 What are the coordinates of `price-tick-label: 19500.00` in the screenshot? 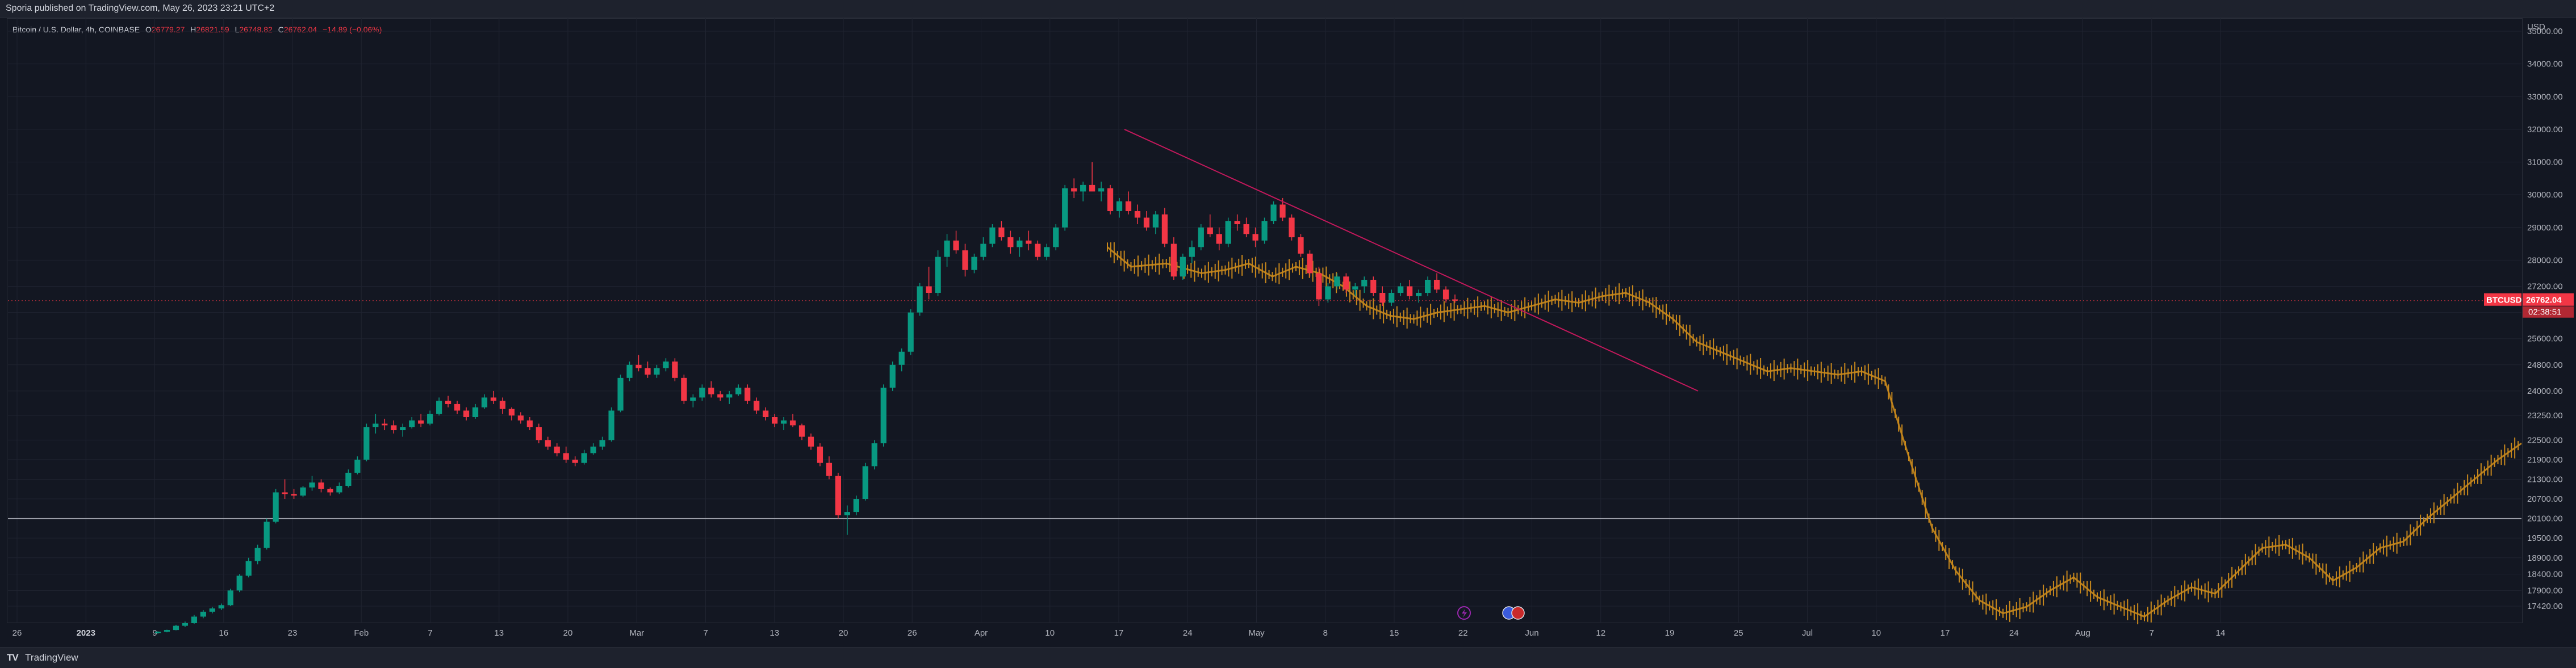 It's located at (2545, 538).